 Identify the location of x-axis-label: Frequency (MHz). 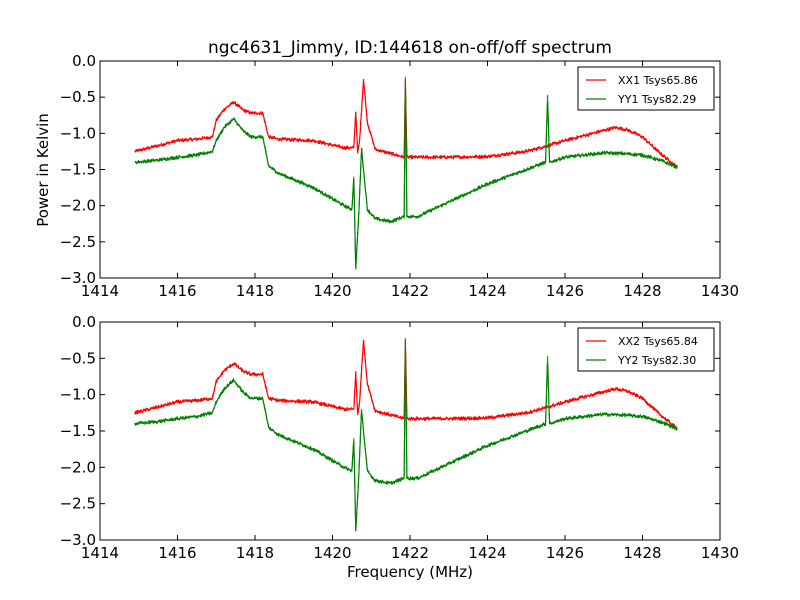
(410, 572).